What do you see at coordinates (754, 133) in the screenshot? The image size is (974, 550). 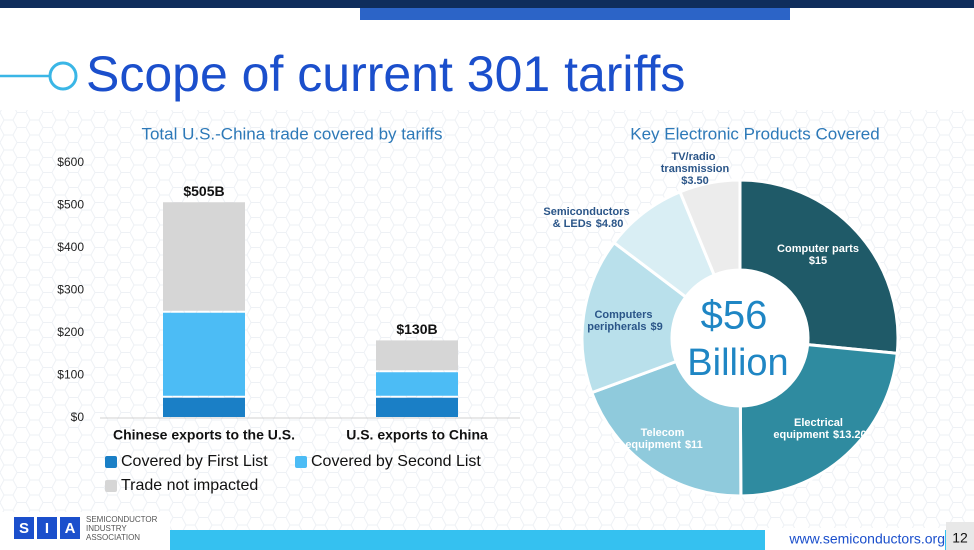 I see `pie-chart-title: Key Electronic Products Covered` at bounding box center [754, 133].